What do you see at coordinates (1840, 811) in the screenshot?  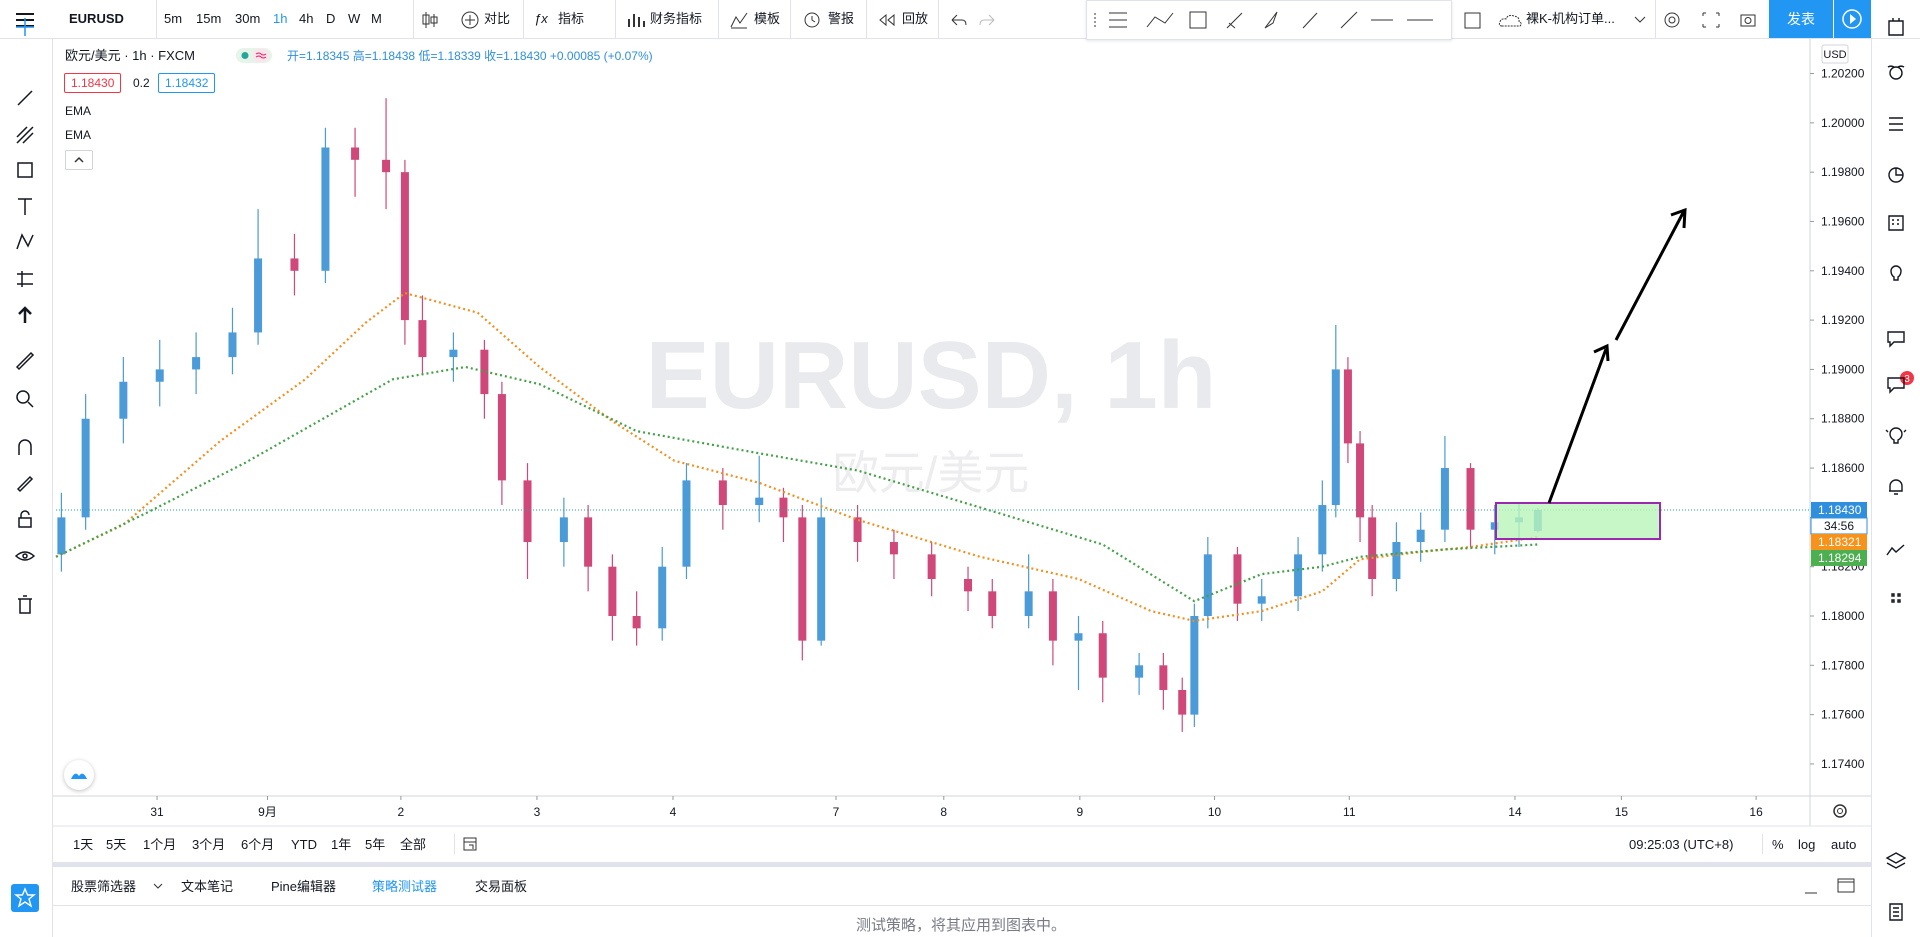 I see `settings-icon` at bounding box center [1840, 811].